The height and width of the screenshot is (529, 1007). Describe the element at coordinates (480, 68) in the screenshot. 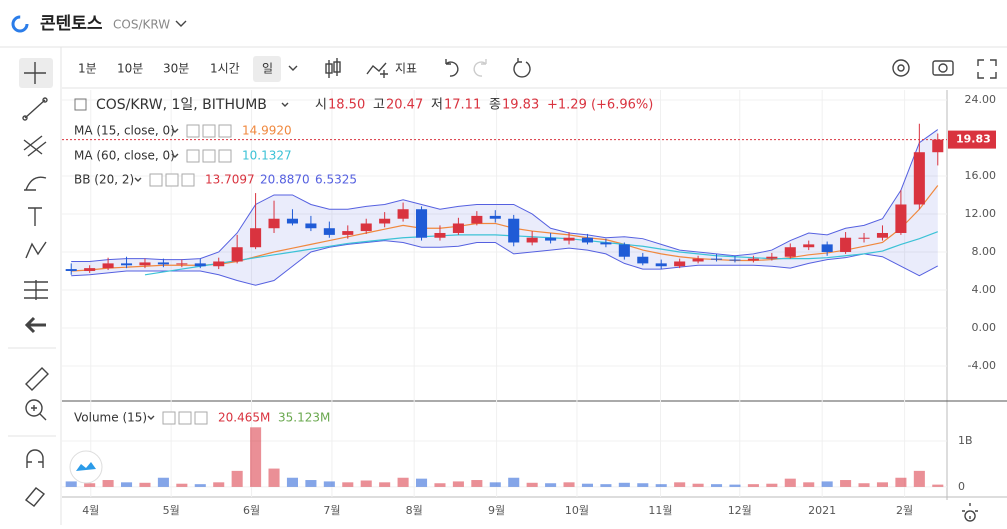

I see `redo` at that location.